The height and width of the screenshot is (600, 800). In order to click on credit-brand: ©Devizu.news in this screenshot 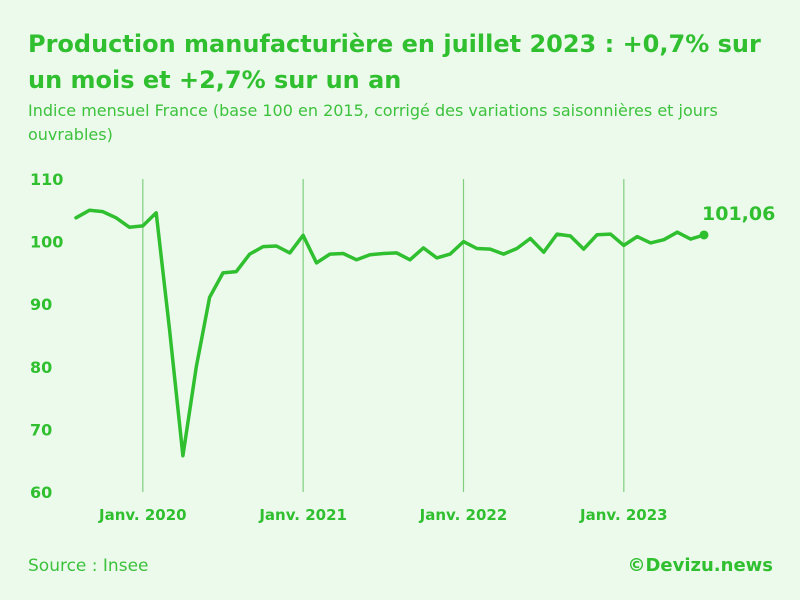, I will do `click(700, 565)`.